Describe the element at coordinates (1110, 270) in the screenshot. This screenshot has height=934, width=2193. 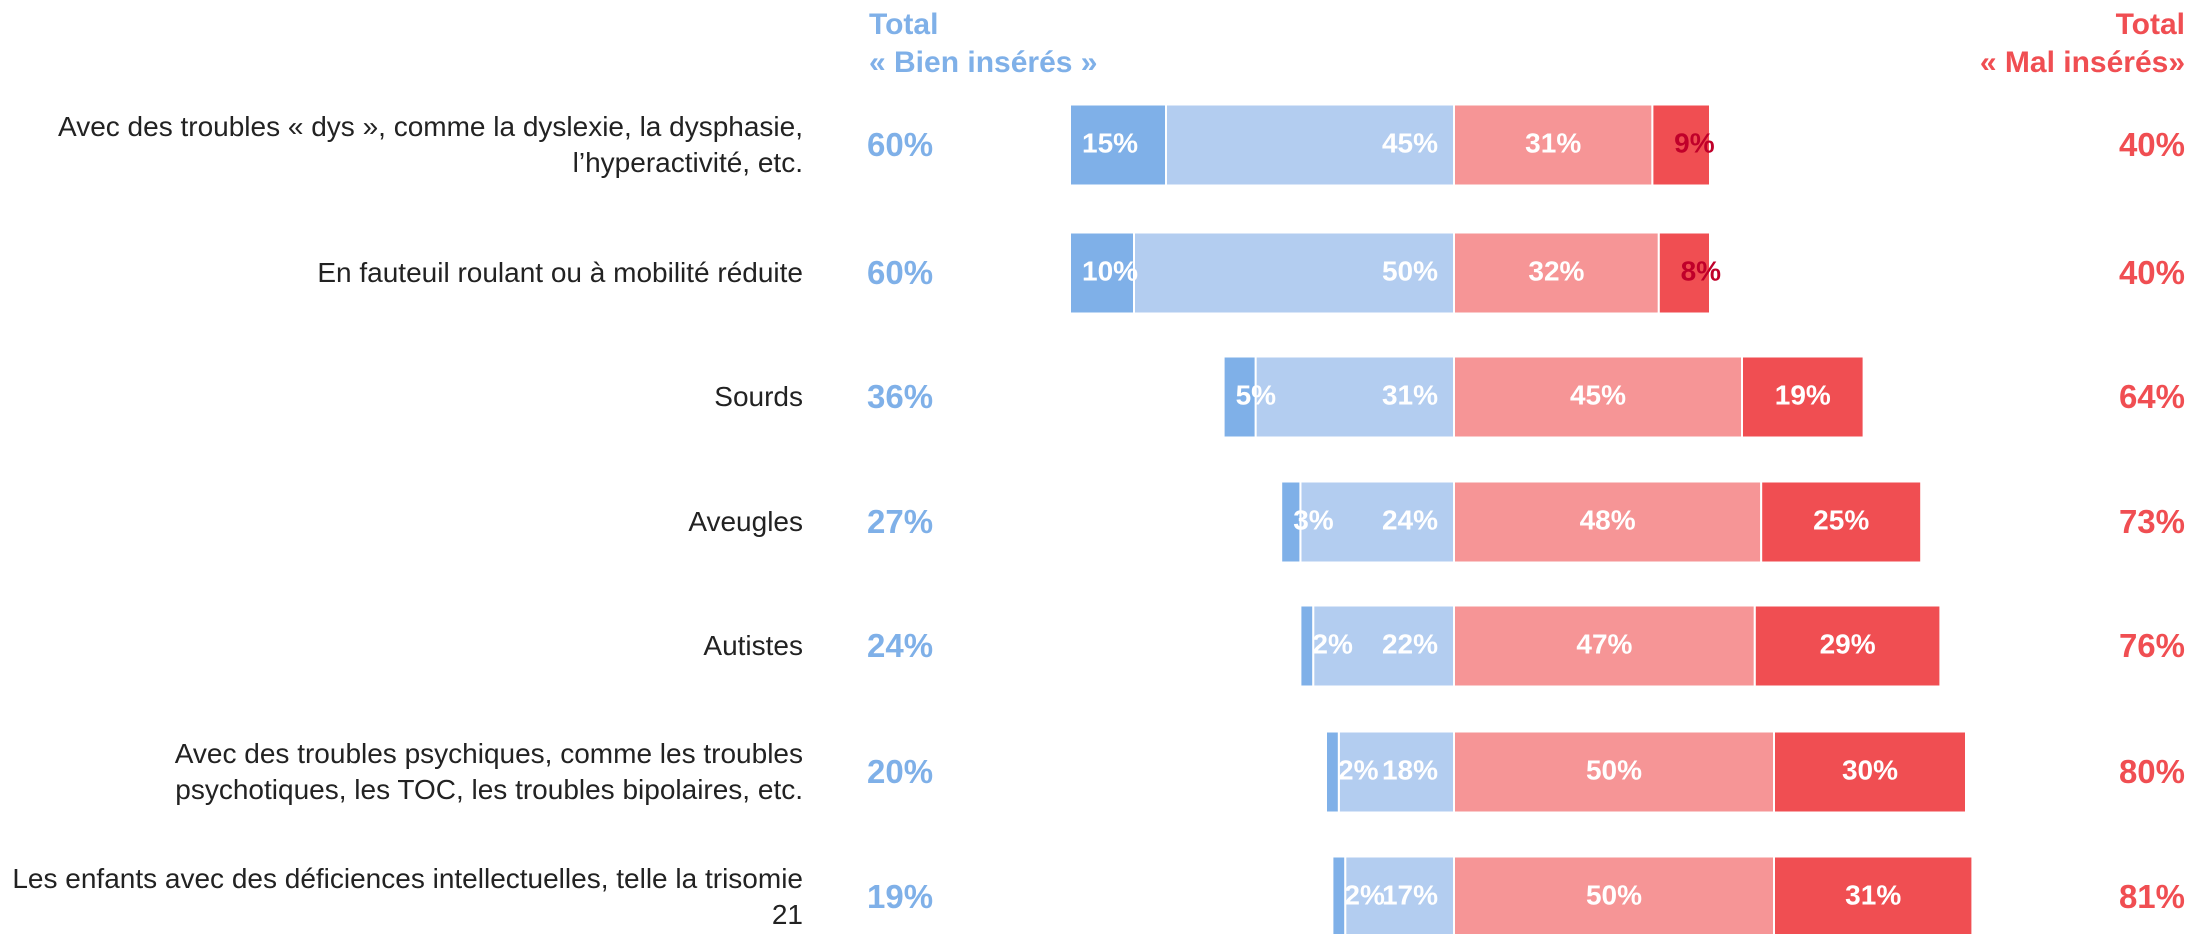
I see `value-label: 10%` at that location.